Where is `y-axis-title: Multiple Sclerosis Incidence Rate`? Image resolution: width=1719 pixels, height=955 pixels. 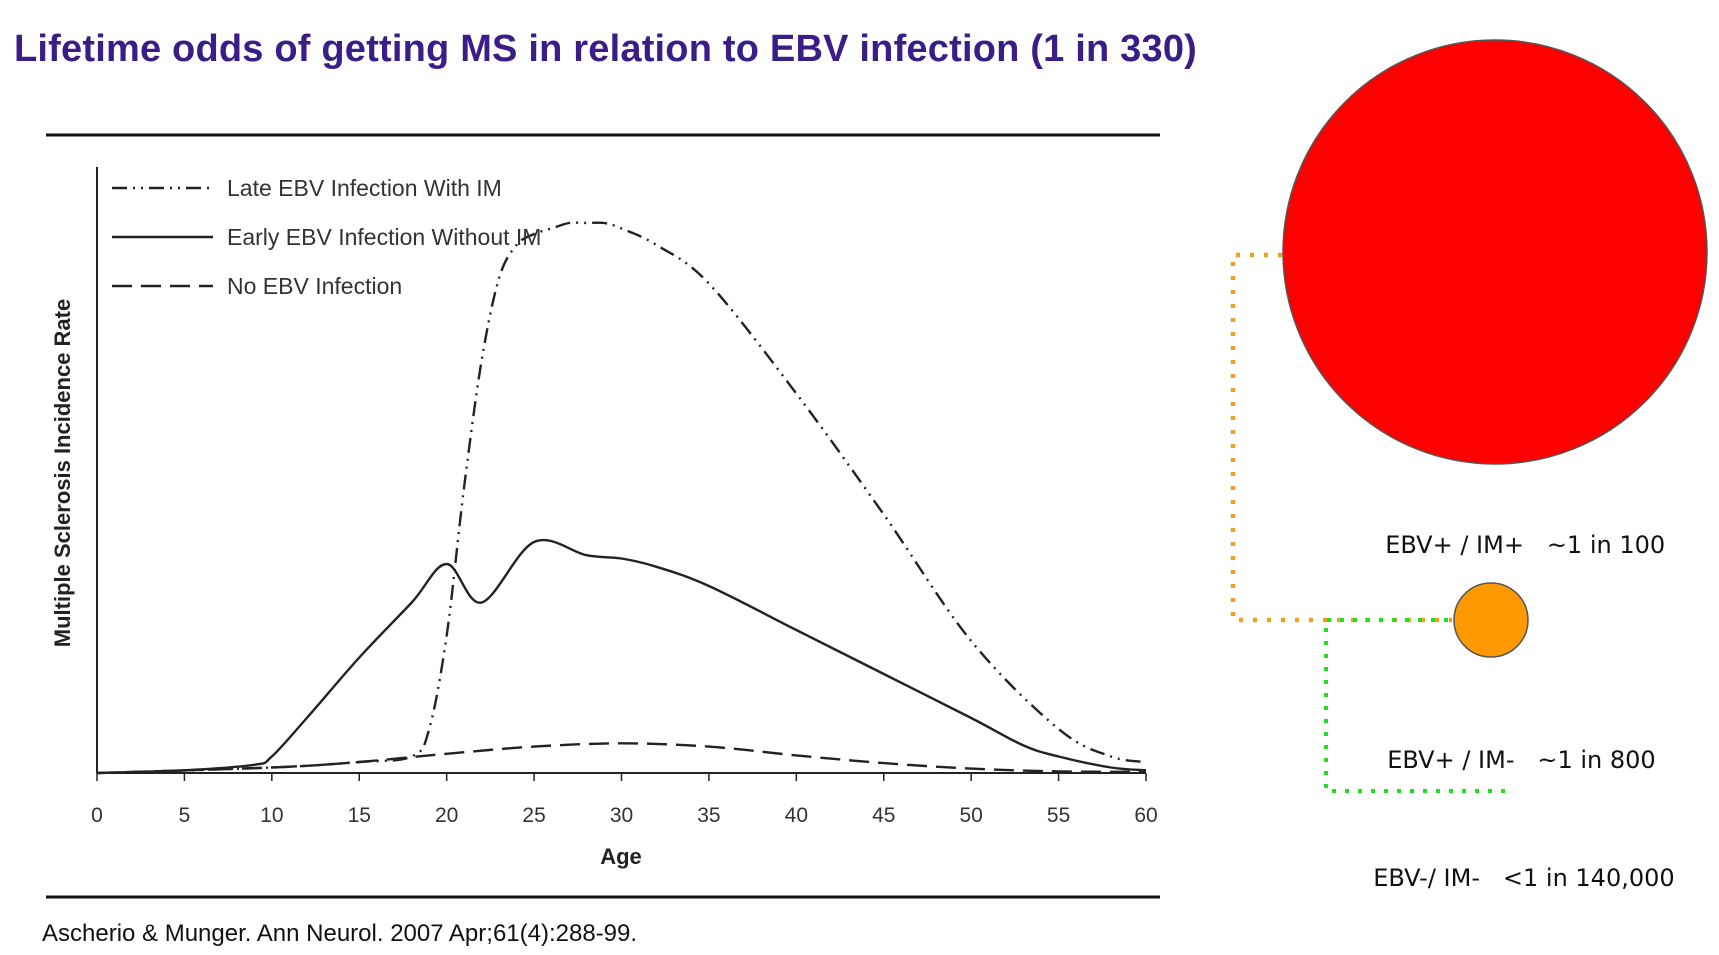
y-axis-title: Multiple Sclerosis Incidence Rate is located at coordinates (62, 473).